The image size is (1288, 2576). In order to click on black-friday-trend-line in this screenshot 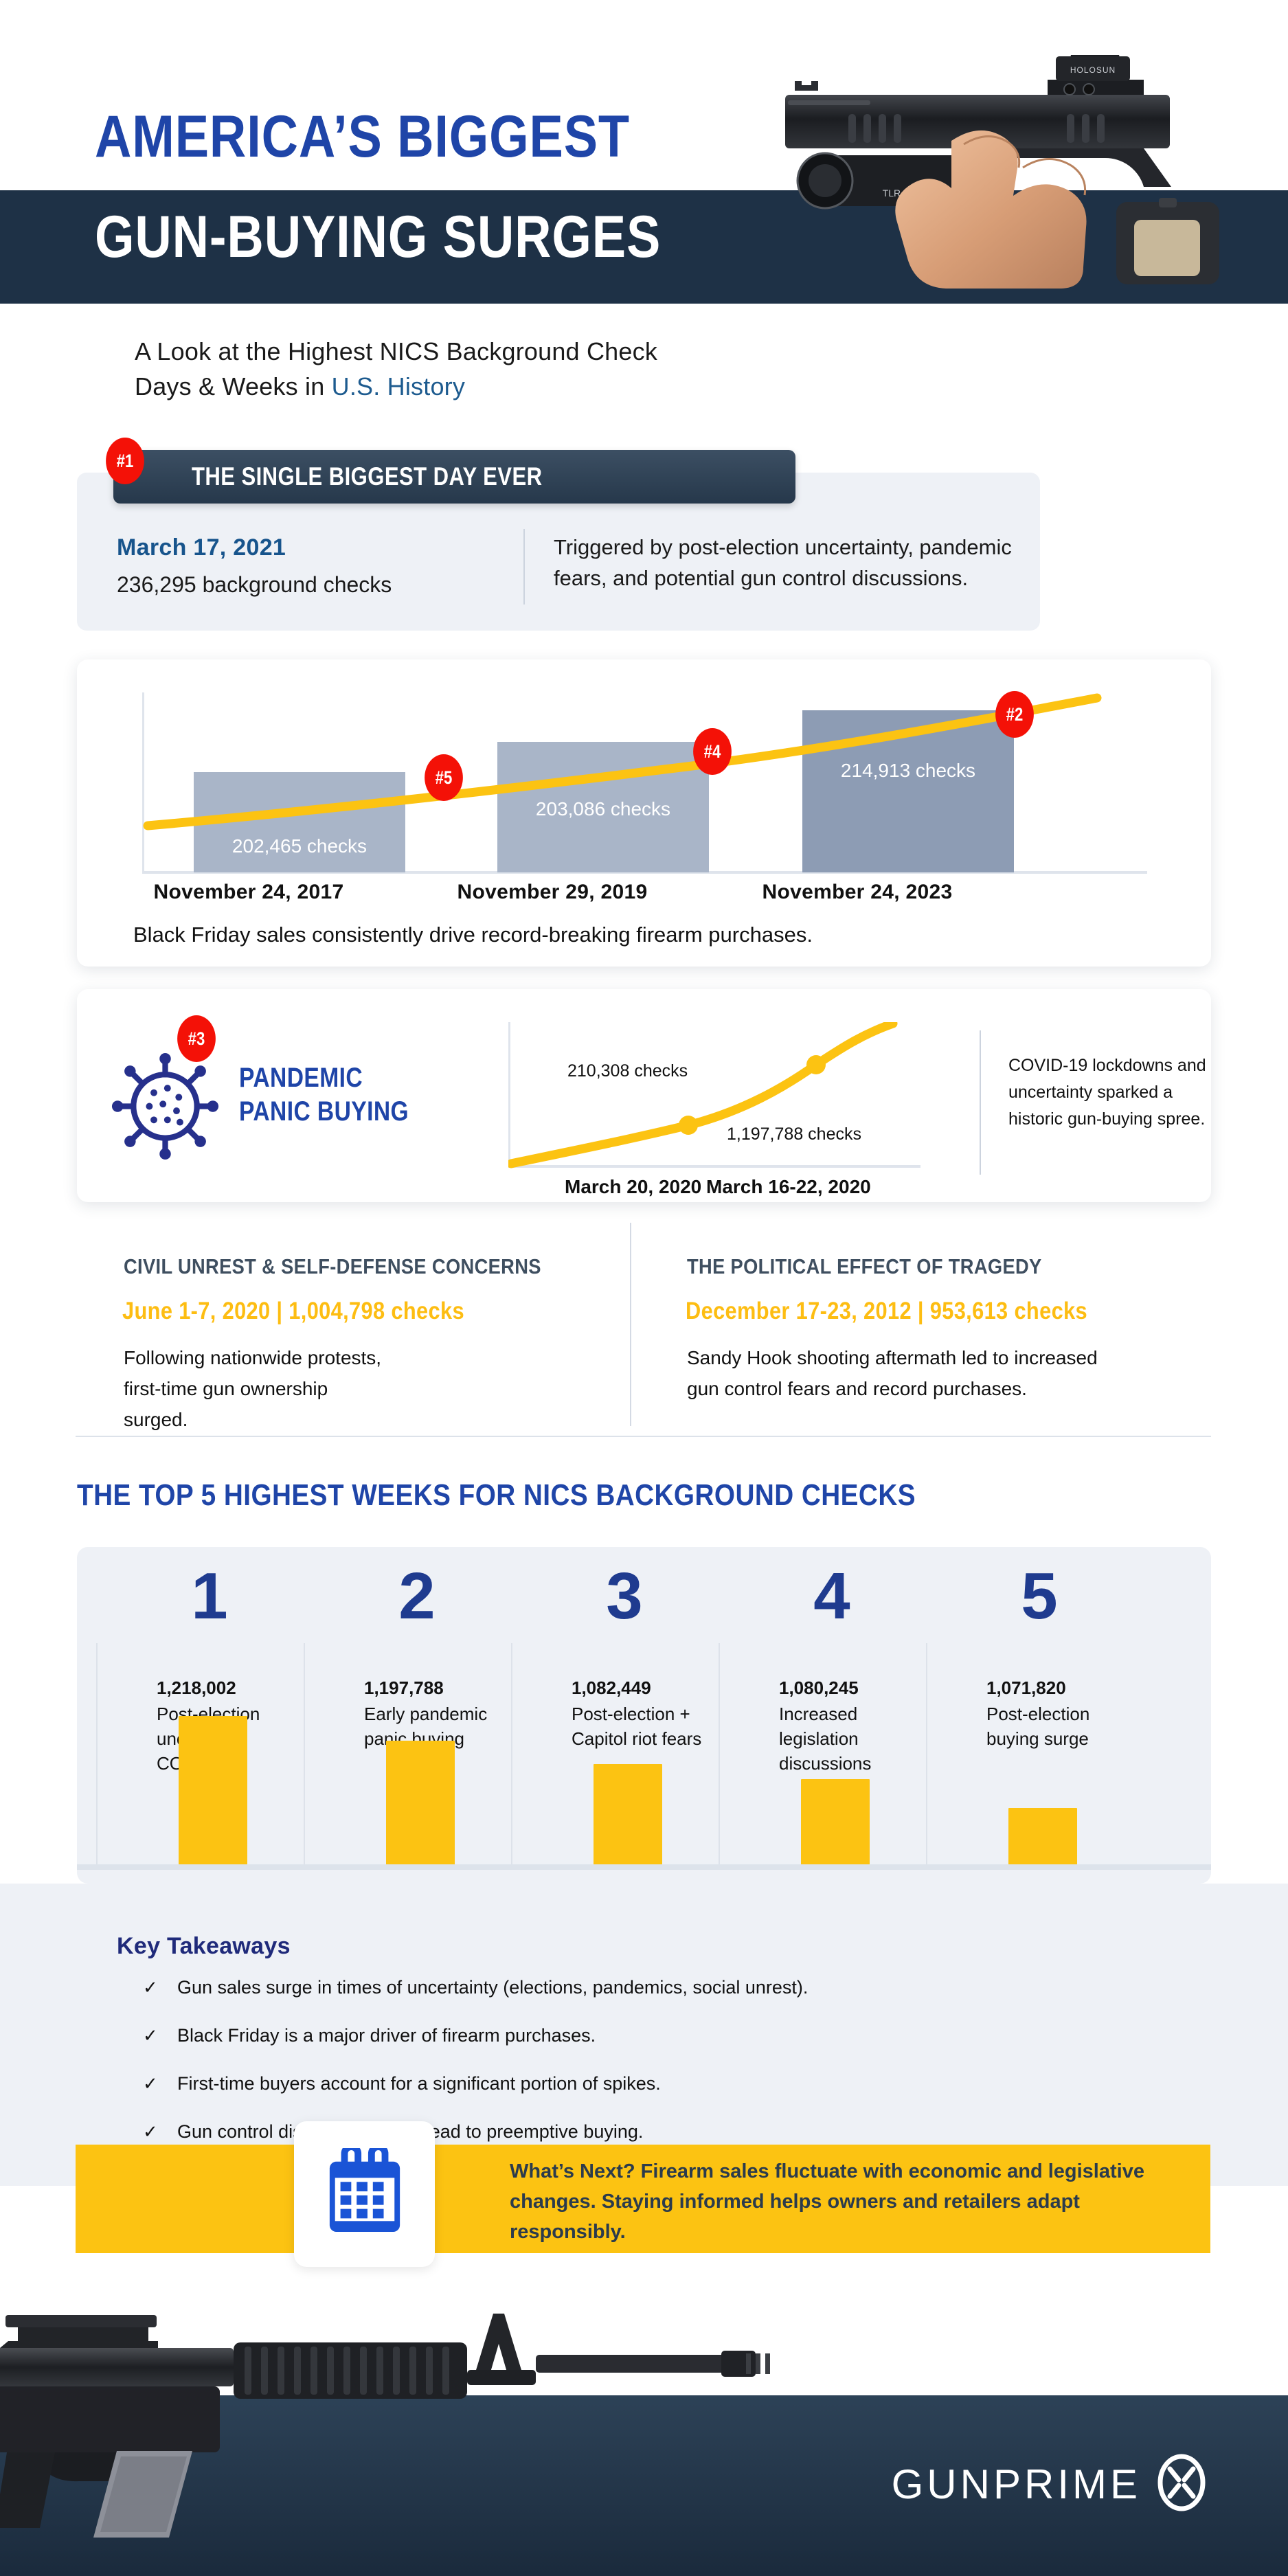, I will do `click(622, 762)`.